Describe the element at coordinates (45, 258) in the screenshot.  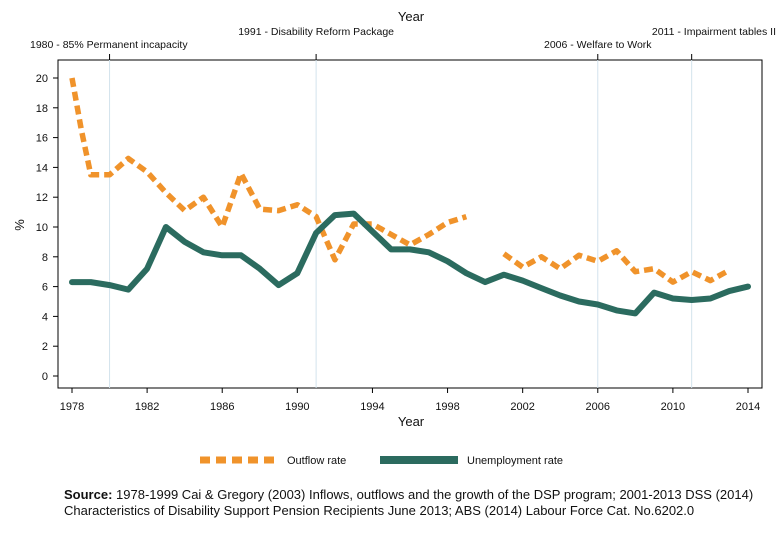
I see `y-tick-label: 8` at that location.